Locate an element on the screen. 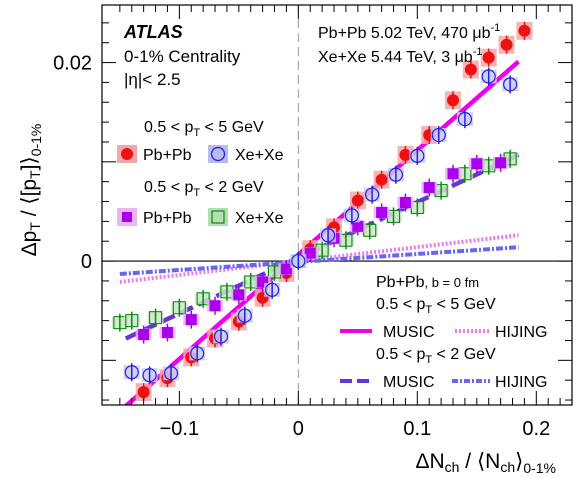  y-axis-label: ΔpT / ⟨[pT]⟩0-1% is located at coordinates (31, 190).